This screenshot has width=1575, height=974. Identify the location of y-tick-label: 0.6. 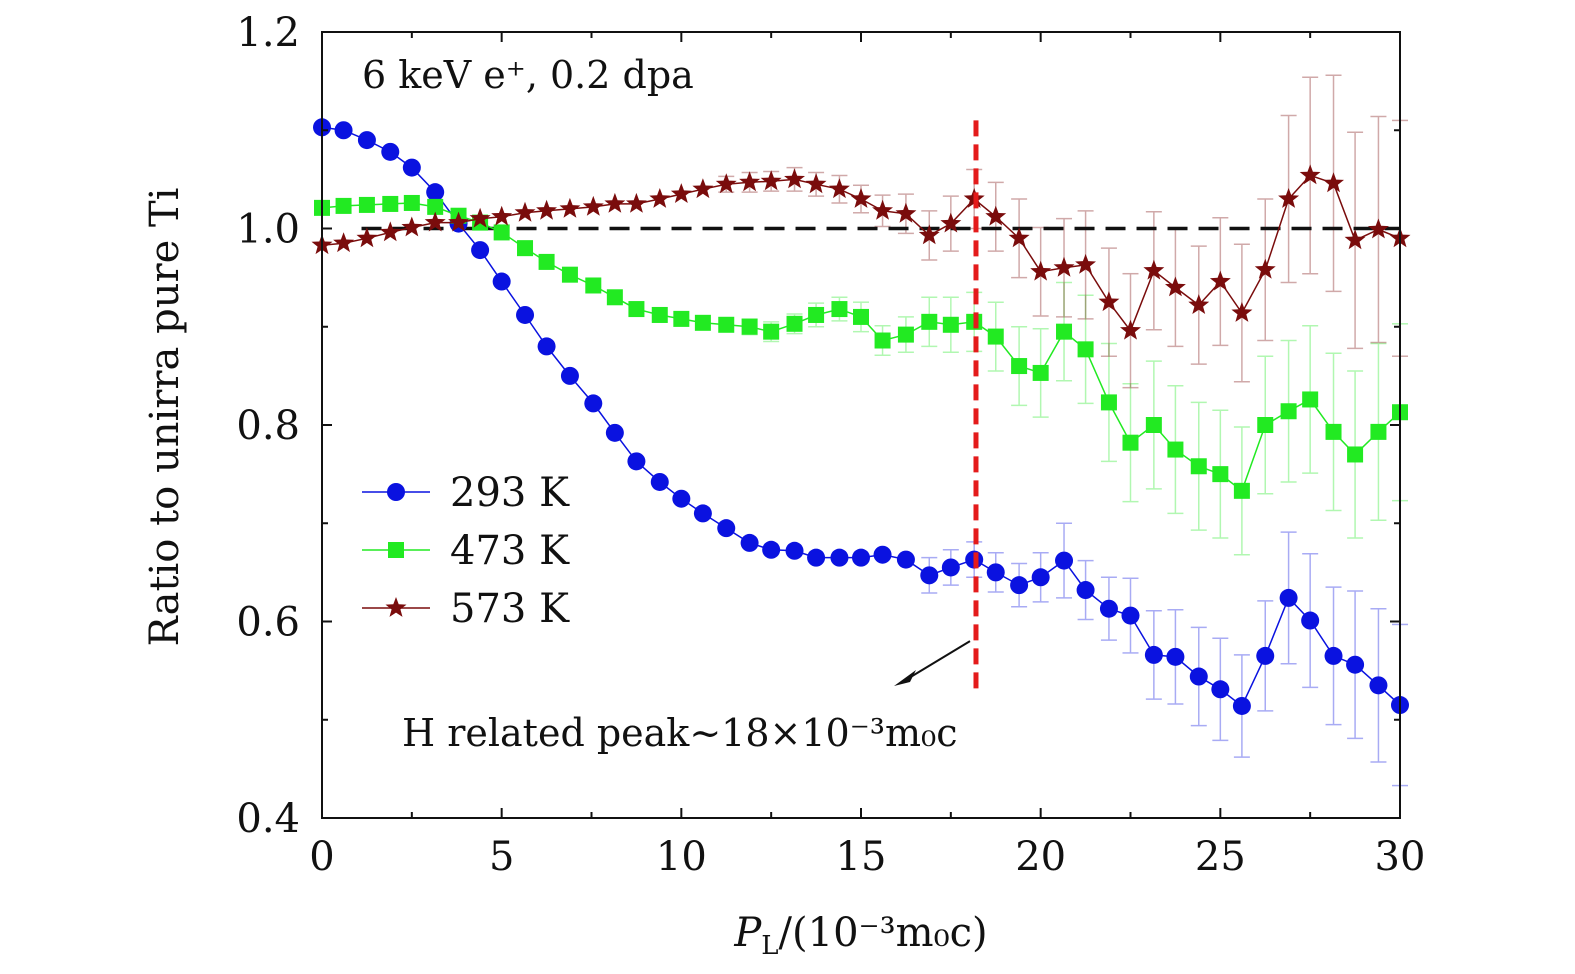
(268, 623).